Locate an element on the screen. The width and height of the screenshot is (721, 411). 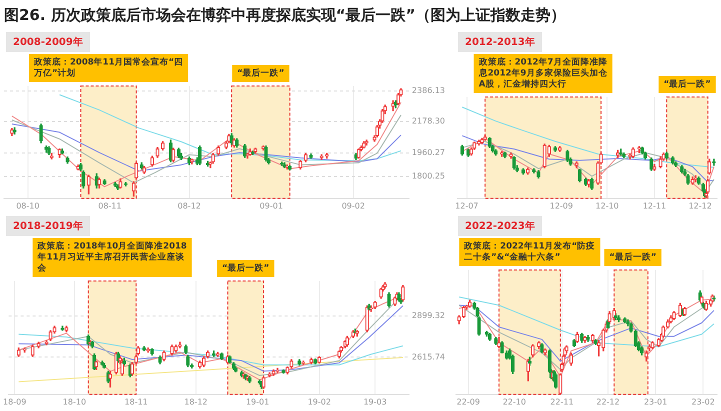
x-tick-label: 08-12 is located at coordinates (189, 205).